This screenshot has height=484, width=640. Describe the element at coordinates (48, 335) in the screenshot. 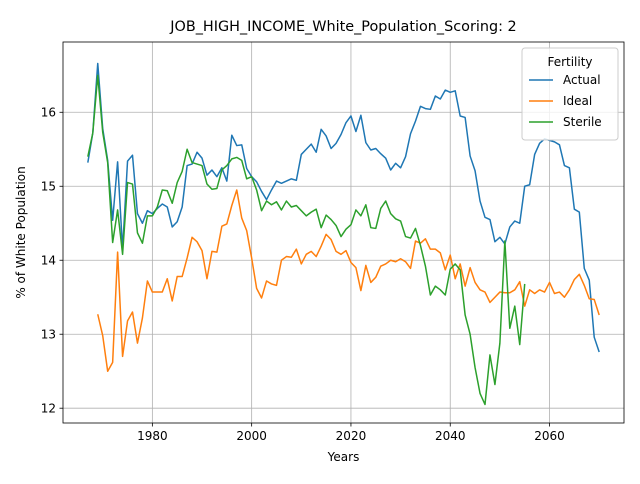

I see `y-tick-label: 13` at that location.